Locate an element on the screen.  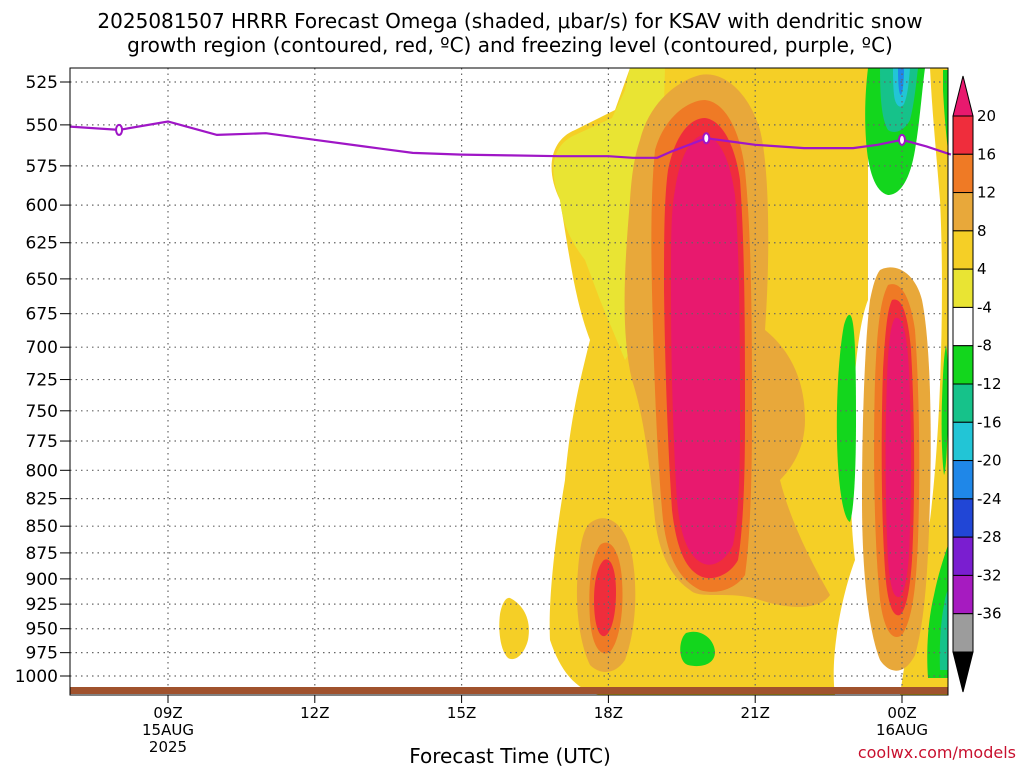
x-tick-label: 18Z is located at coordinates (608, 713).